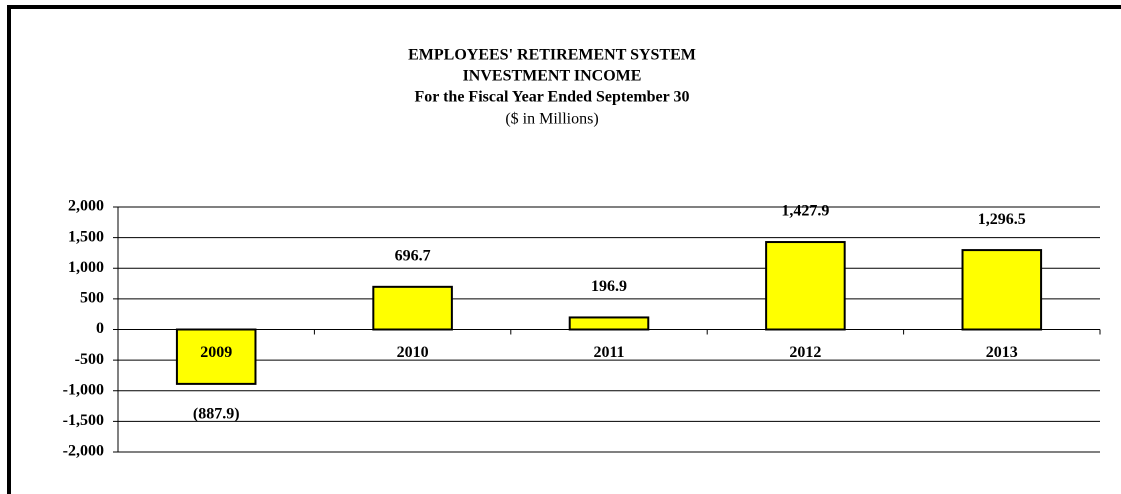  Describe the element at coordinates (413, 255) in the screenshot. I see `value-label: 696.7` at that location.